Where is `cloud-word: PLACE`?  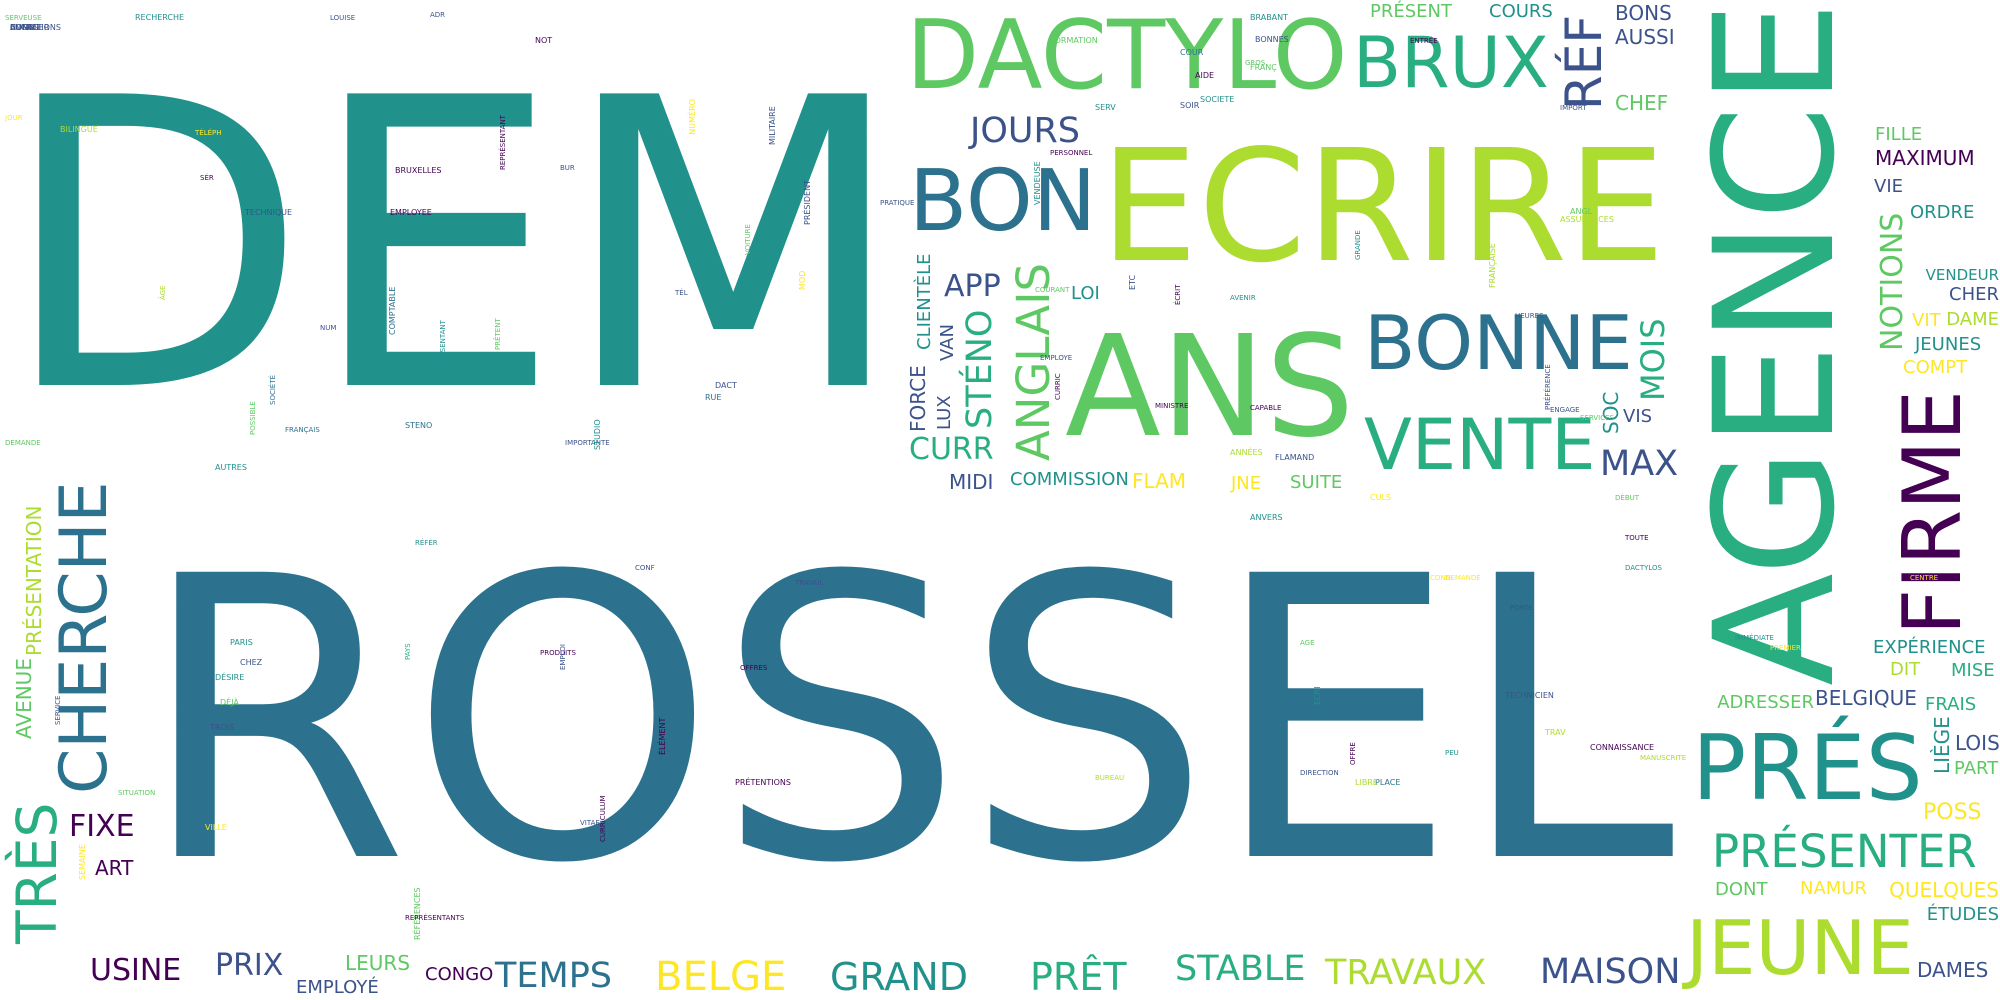
cloud-word: PLACE is located at coordinates (1387, 782).